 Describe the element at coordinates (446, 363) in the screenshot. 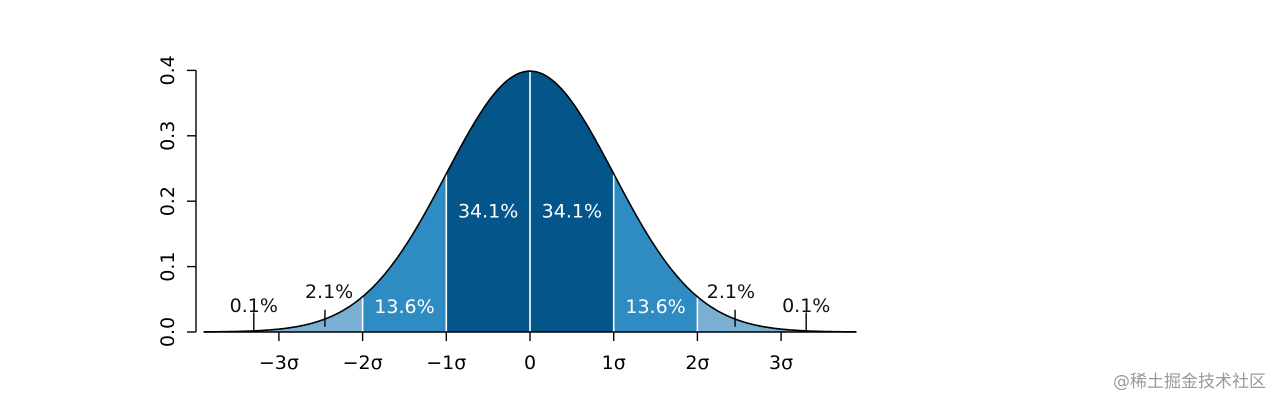

I see `x-tick-label: −1σ` at that location.